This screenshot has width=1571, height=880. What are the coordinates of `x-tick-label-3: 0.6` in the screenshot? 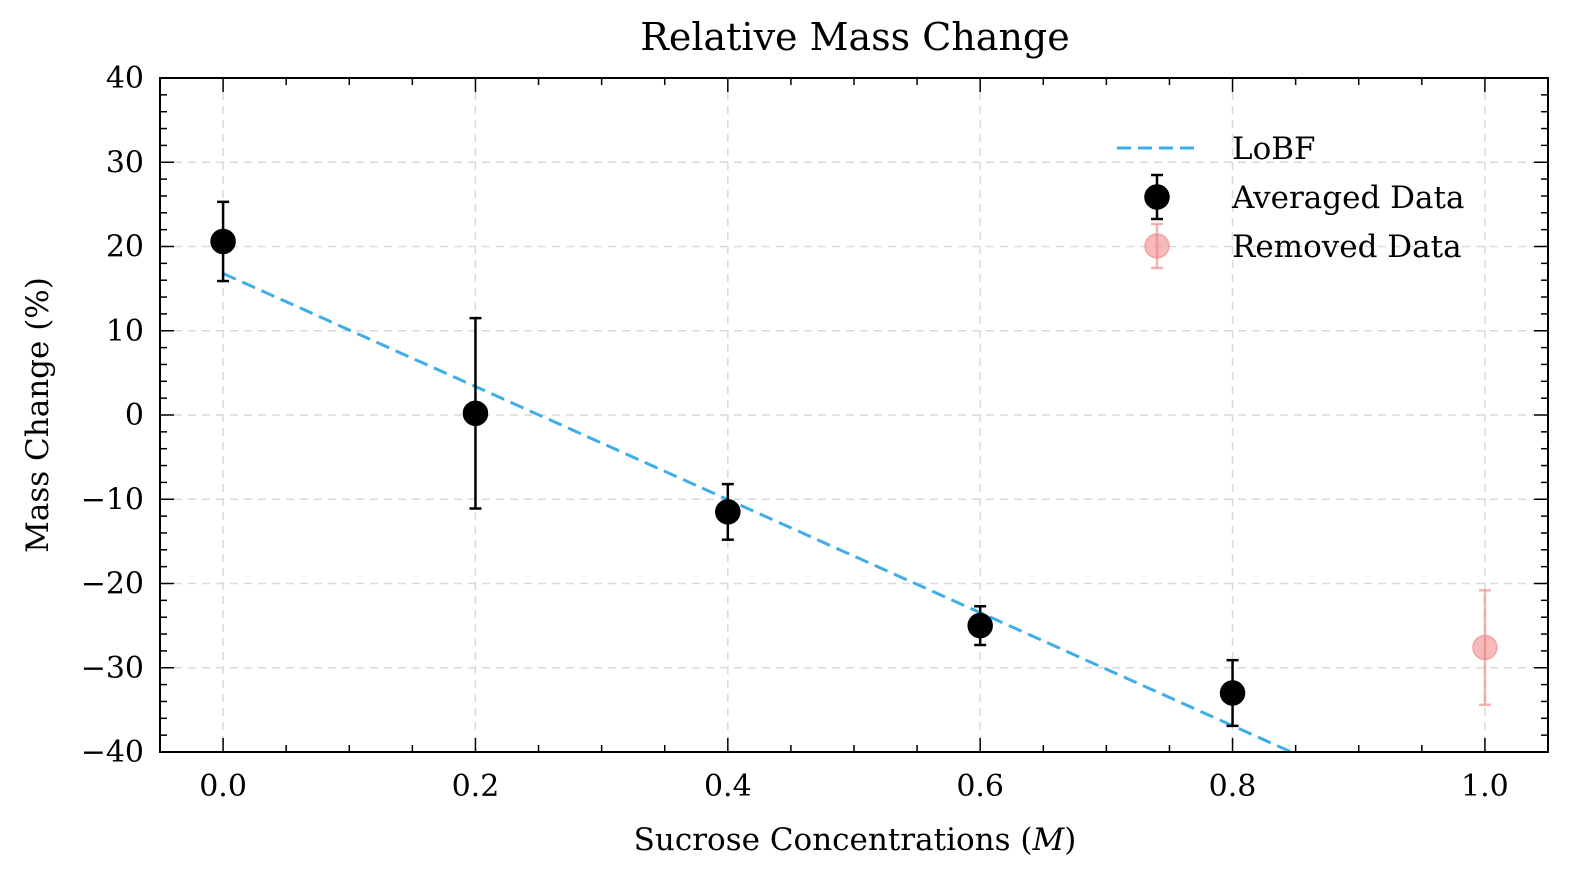 It's located at (980, 786).